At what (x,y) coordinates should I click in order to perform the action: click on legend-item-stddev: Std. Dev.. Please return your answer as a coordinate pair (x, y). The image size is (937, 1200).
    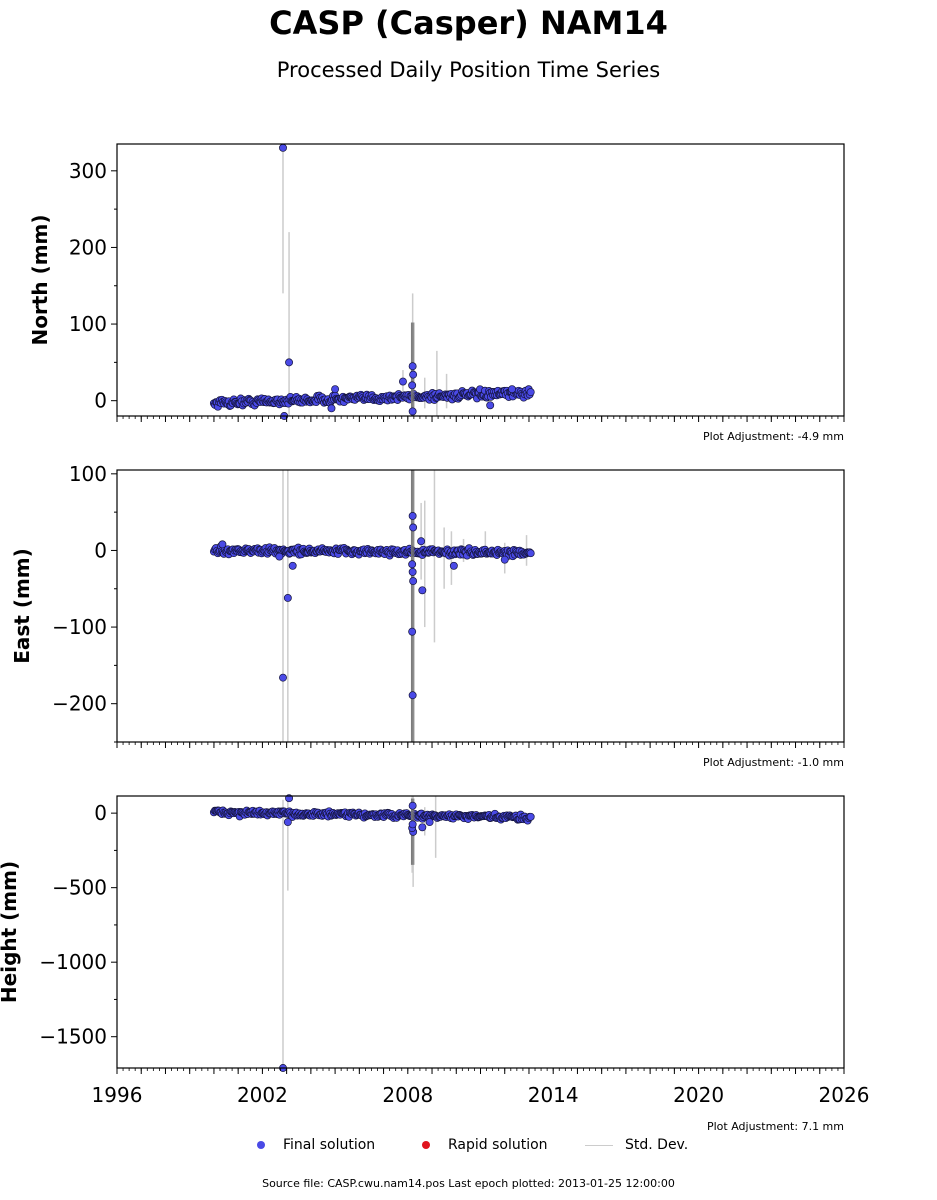
    Looking at the image, I should click on (636, 1145).